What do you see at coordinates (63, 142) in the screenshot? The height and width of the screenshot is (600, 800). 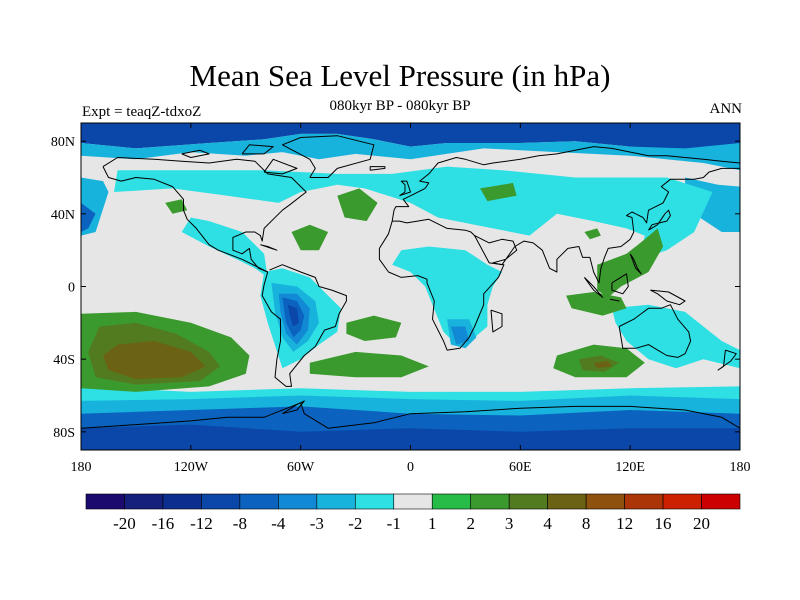 I see `y-tick-label: 80N` at bounding box center [63, 142].